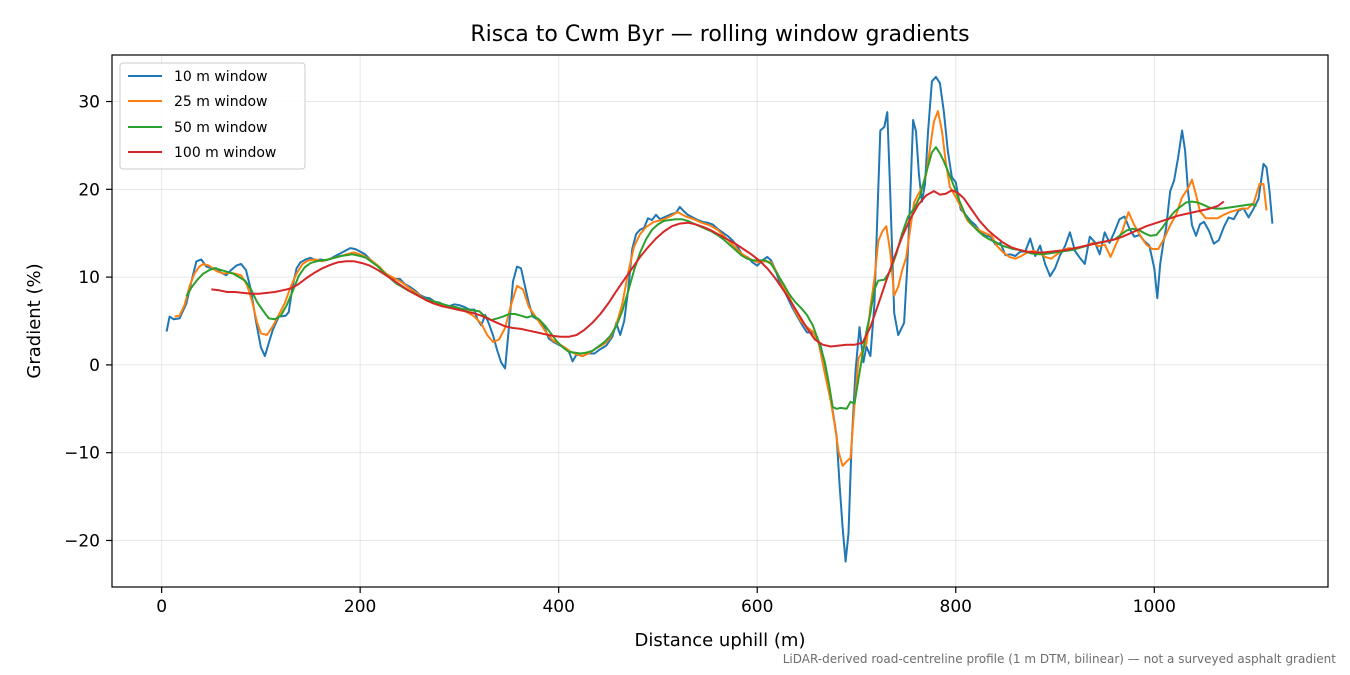  What do you see at coordinates (161, 607) in the screenshot?
I see `x-tick-label: 0` at bounding box center [161, 607].